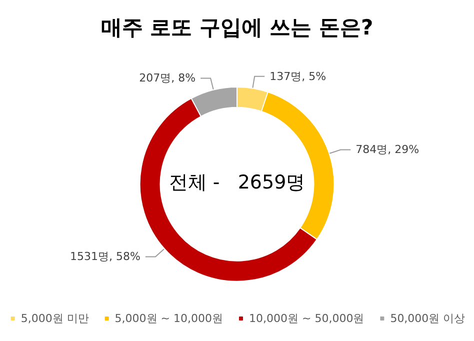 This screenshot has width=474, height=341. Describe the element at coordinates (428, 318) in the screenshot. I see `legend-label: 50,000원 이상` at that location.